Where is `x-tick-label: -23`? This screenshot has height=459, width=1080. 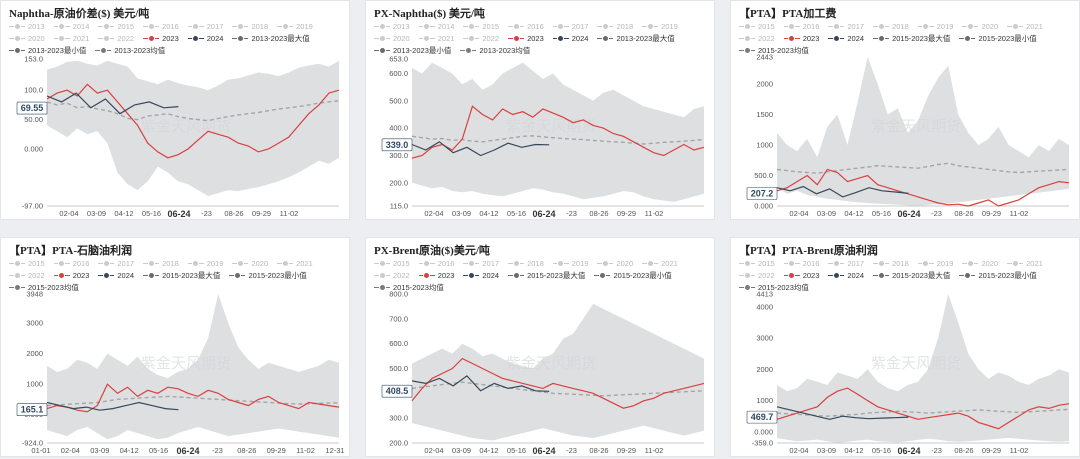
x-tick-label: -23 is located at coordinates (571, 450).